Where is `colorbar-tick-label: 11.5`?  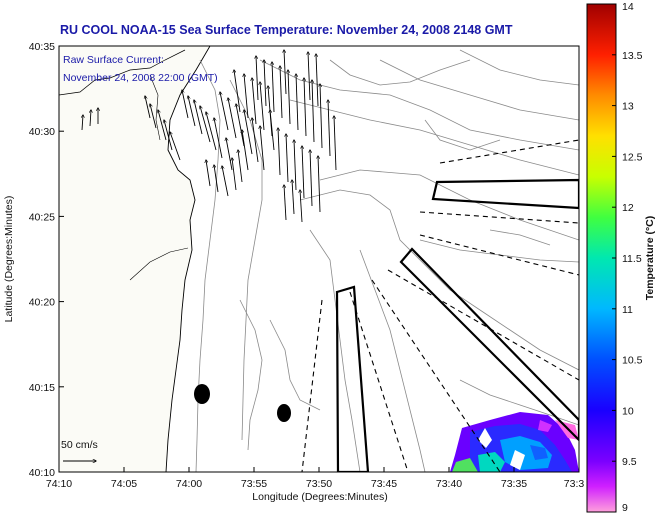 colorbar-tick-label: 11.5 is located at coordinates (632, 259).